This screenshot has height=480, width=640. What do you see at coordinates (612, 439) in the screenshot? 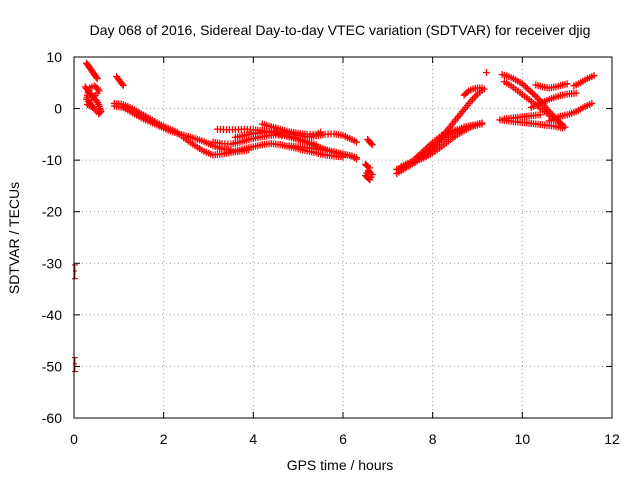
I see `x-tick-label: 12` at bounding box center [612, 439].